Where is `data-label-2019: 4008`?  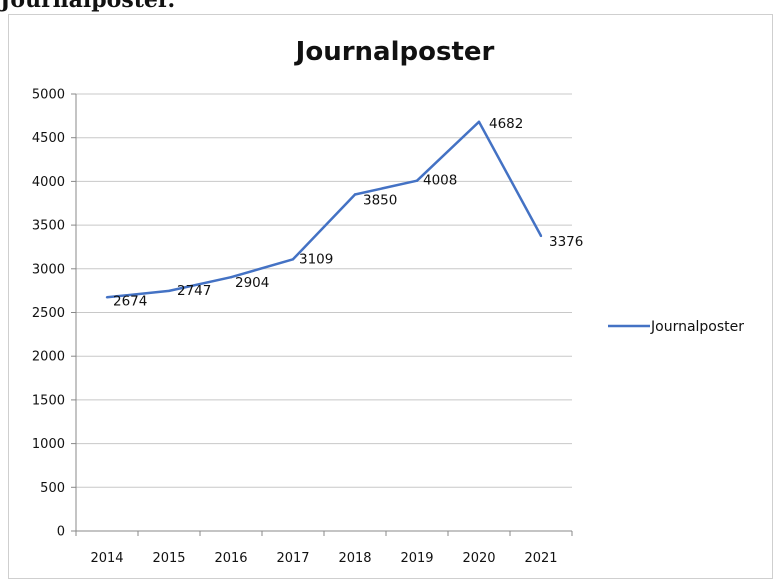
data-label-2019: 4008 is located at coordinates (440, 181).